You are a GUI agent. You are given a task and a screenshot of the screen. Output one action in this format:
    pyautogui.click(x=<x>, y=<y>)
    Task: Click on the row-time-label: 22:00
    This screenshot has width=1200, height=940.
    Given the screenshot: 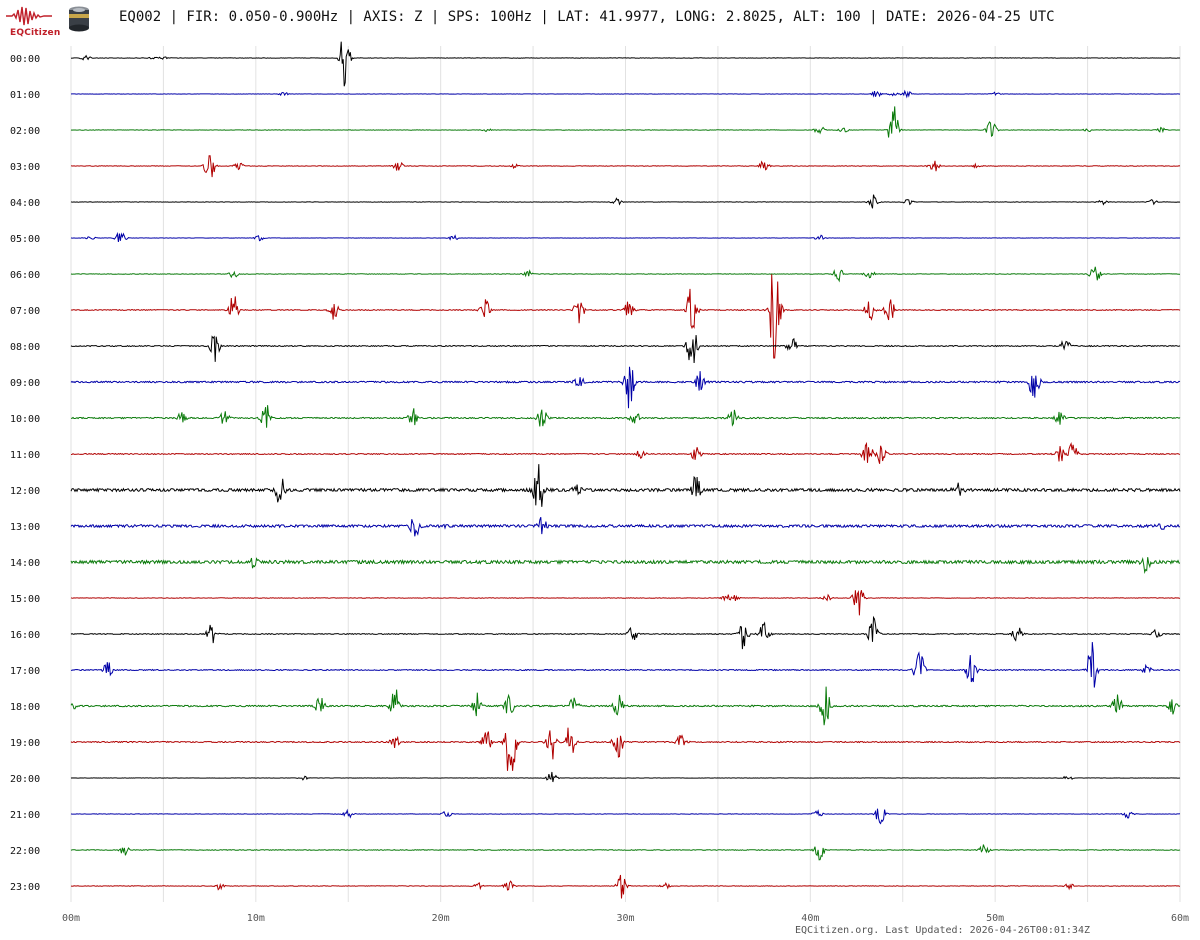 What is the action you would take?
    pyautogui.click(x=25, y=851)
    